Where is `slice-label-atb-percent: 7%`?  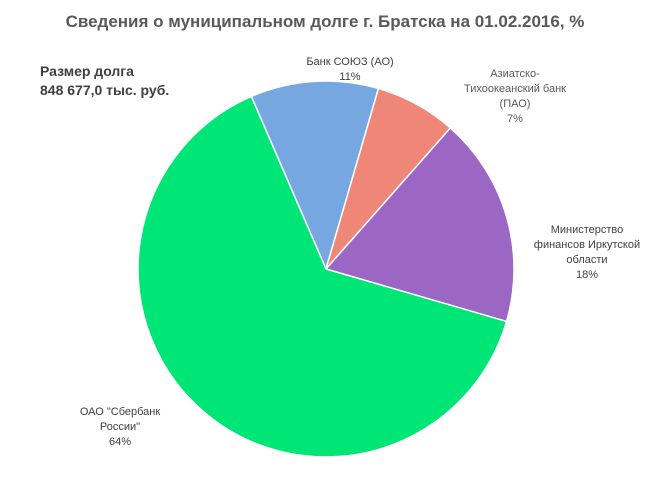
slice-label-atb-percent: 7% is located at coordinates (515, 119).